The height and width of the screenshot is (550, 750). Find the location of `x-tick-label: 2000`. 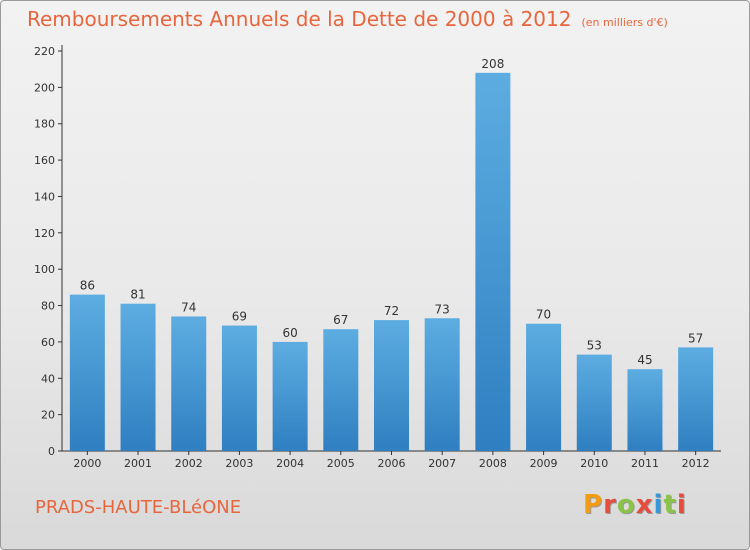

x-tick-label: 2000 is located at coordinates (87, 463).